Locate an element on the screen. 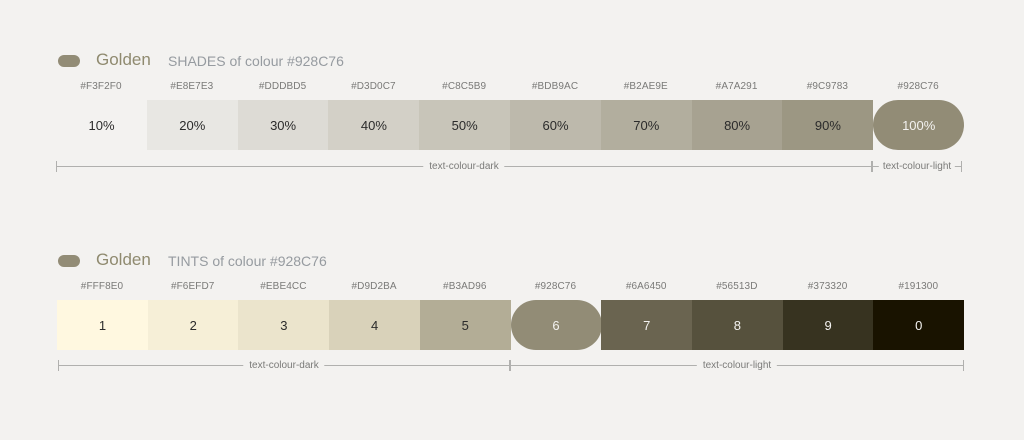 The height and width of the screenshot is (440, 1024). shades-hex-code: #F3F2F0 is located at coordinates (101, 86).